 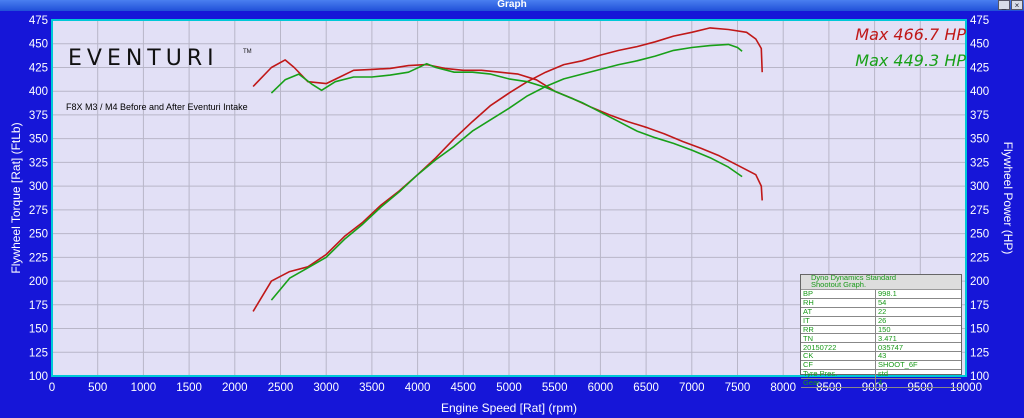 What do you see at coordinates (38, 140) in the screenshot?
I see `y-tick-label-left: 350` at bounding box center [38, 140].